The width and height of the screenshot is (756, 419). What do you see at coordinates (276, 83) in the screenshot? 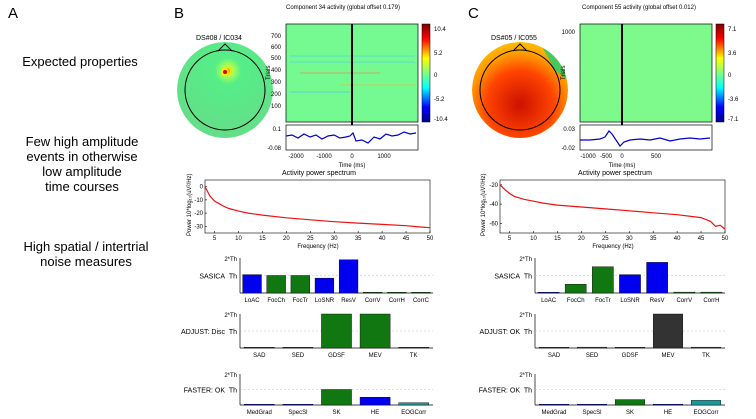
I see `trial-tick: 300` at bounding box center [276, 83].